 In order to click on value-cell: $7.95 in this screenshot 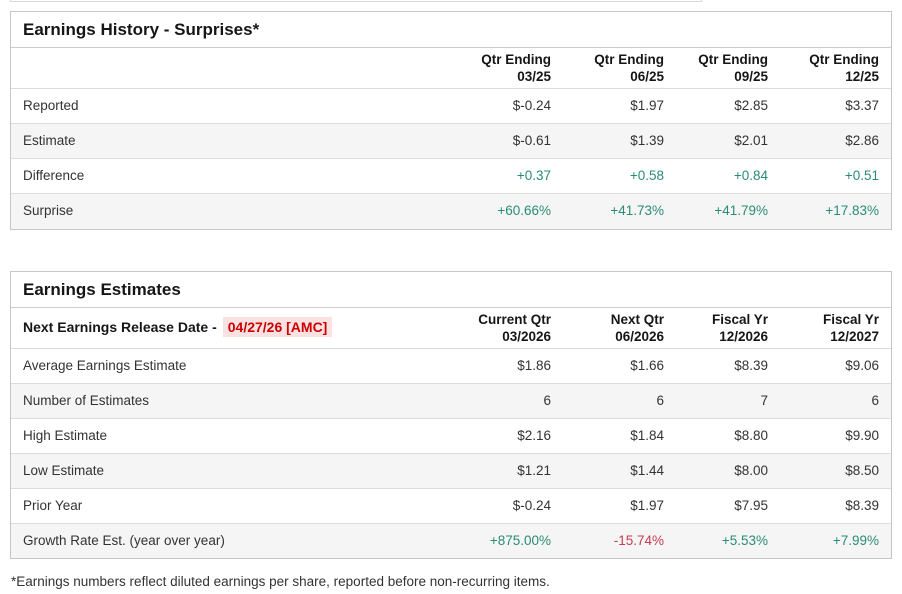, I will do `click(728, 506)`.